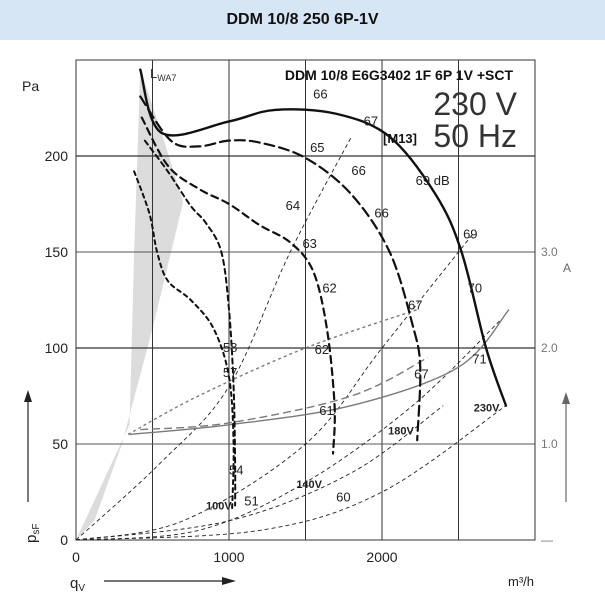 This screenshot has height=610, width=605. What do you see at coordinates (549, 444) in the screenshot?
I see `right-tick-label: 1.0` at bounding box center [549, 444].